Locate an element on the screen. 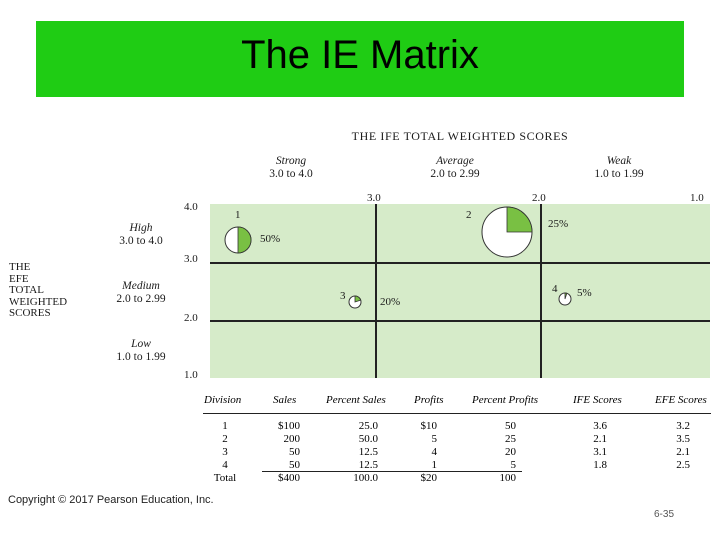  efe-row-low: Low 1.0 to 1.99 is located at coordinates (141, 351).